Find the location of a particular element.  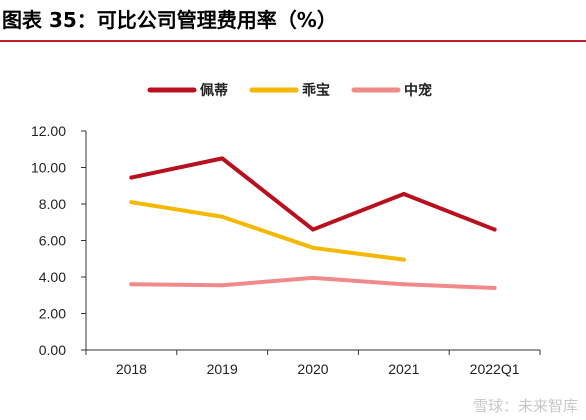

y-tick-label-3: 6.00 is located at coordinates (52, 241).